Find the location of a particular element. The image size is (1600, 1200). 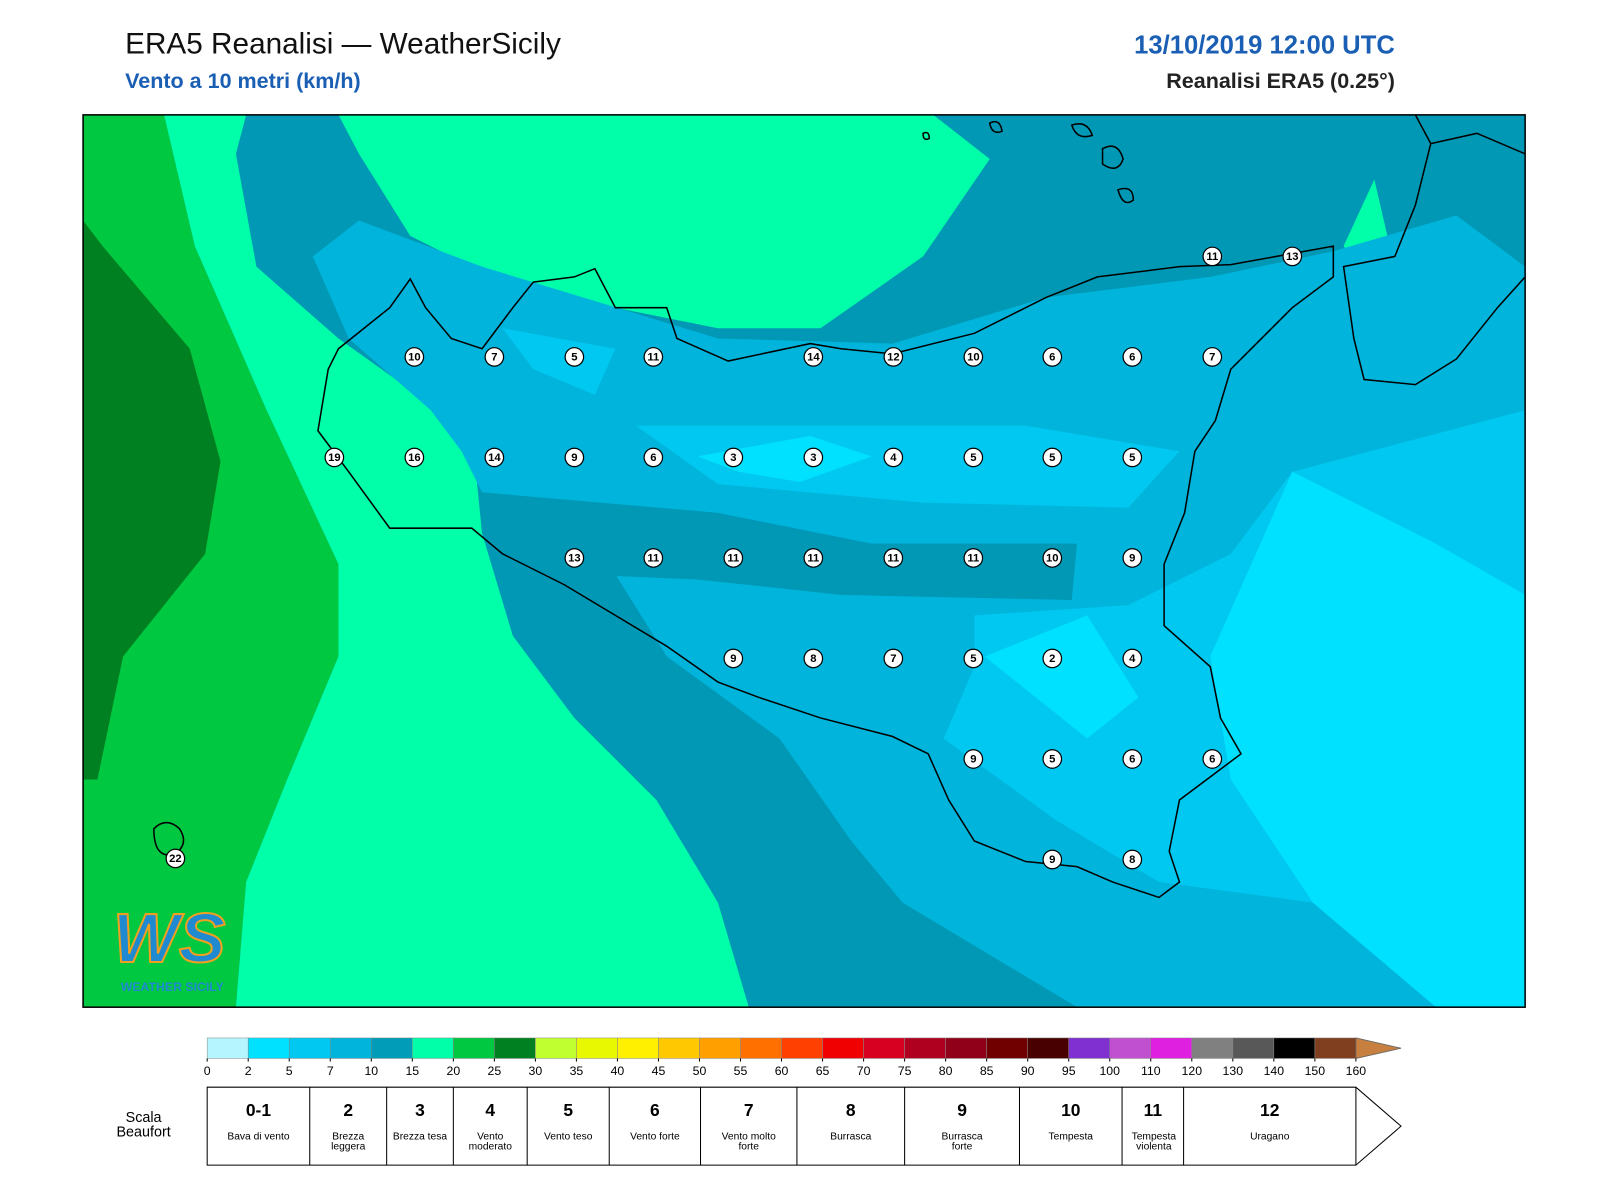

beaufort-label-box: Scala Beaufort is located at coordinates (143, 1124).